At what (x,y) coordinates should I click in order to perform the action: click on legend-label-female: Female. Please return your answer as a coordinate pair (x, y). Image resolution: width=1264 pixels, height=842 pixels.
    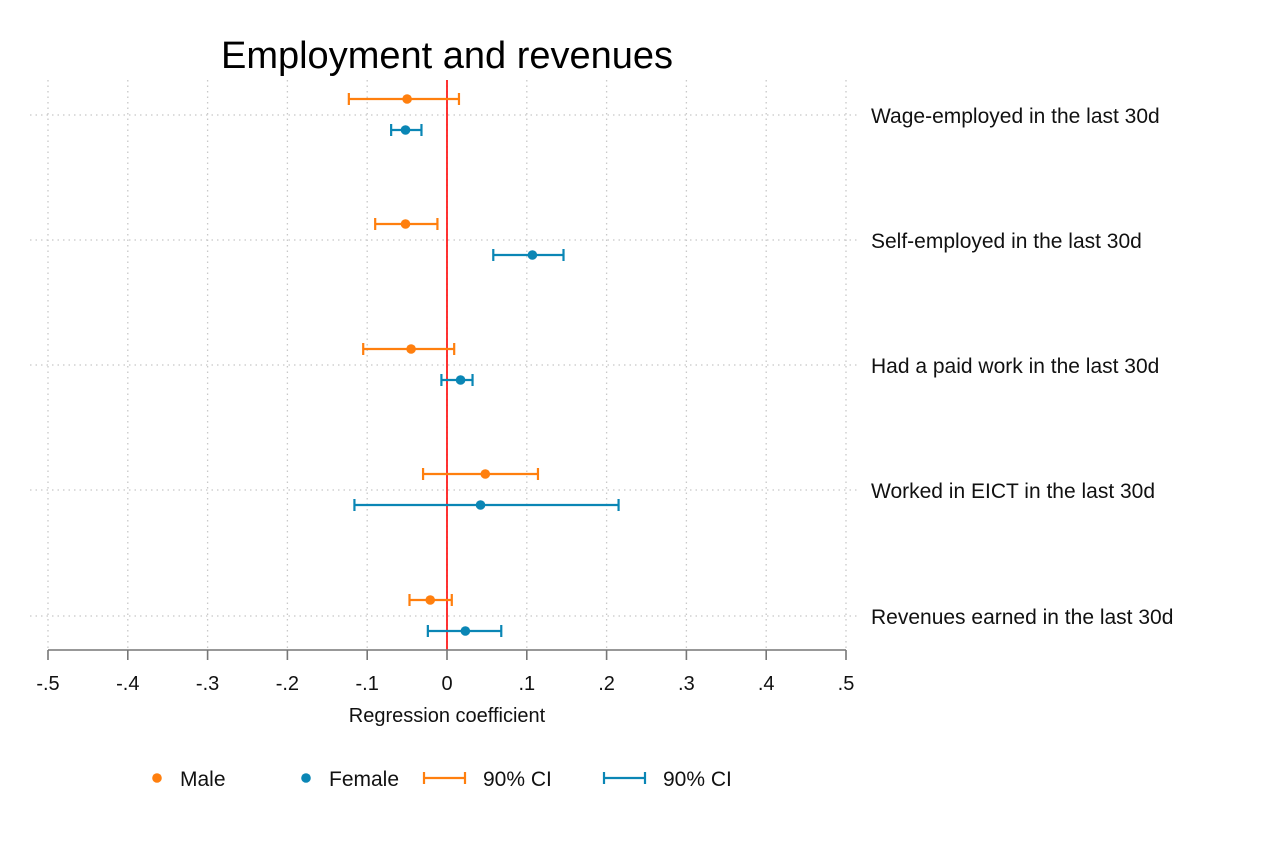
    Looking at the image, I should click on (364, 779).